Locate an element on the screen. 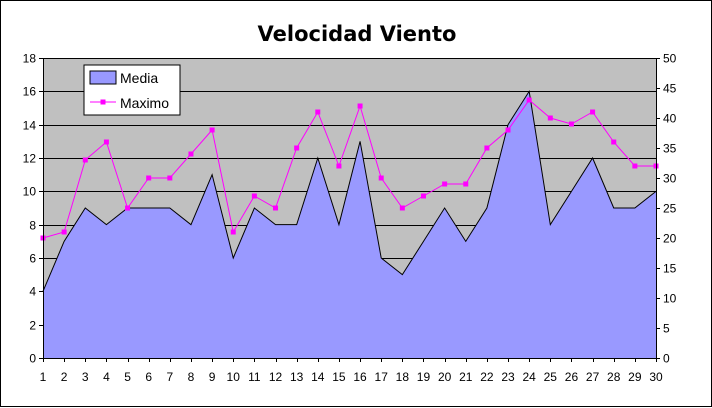 The image size is (712, 408). right-tick-label: 20 is located at coordinates (670, 239).